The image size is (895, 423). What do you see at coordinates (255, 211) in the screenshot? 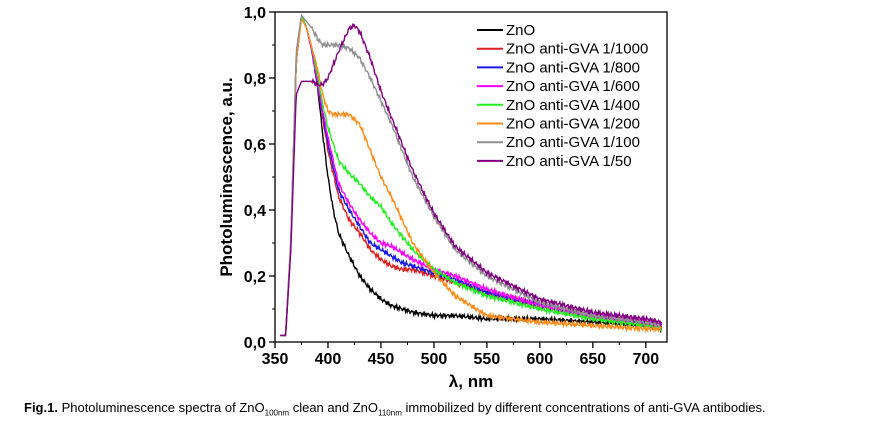
I see `y-tick-label: 0,4` at bounding box center [255, 211].